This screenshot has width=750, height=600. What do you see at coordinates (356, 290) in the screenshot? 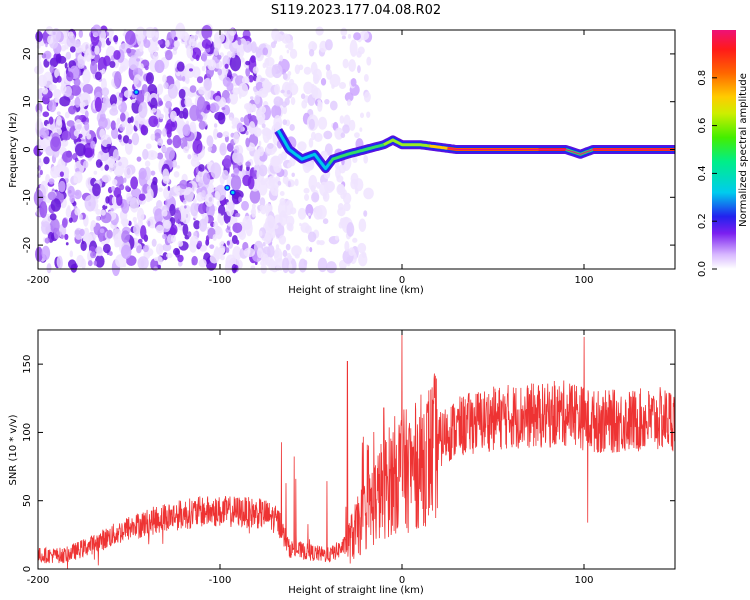
I see `spectrogram-x-label: Height of straight line (km)` at bounding box center [356, 290].